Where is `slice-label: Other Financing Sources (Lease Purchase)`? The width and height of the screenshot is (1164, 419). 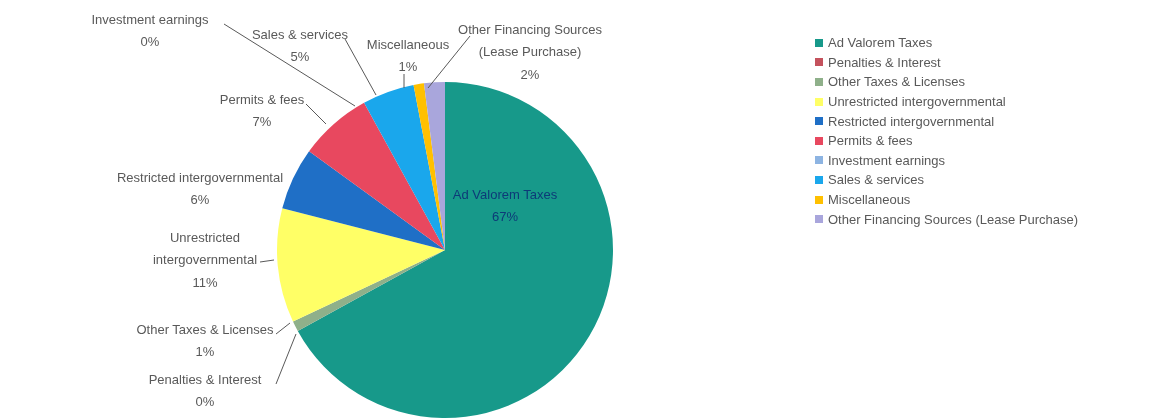
slice-label: Other Financing Sources (Lease Purchase) is located at coordinates (530, 40).